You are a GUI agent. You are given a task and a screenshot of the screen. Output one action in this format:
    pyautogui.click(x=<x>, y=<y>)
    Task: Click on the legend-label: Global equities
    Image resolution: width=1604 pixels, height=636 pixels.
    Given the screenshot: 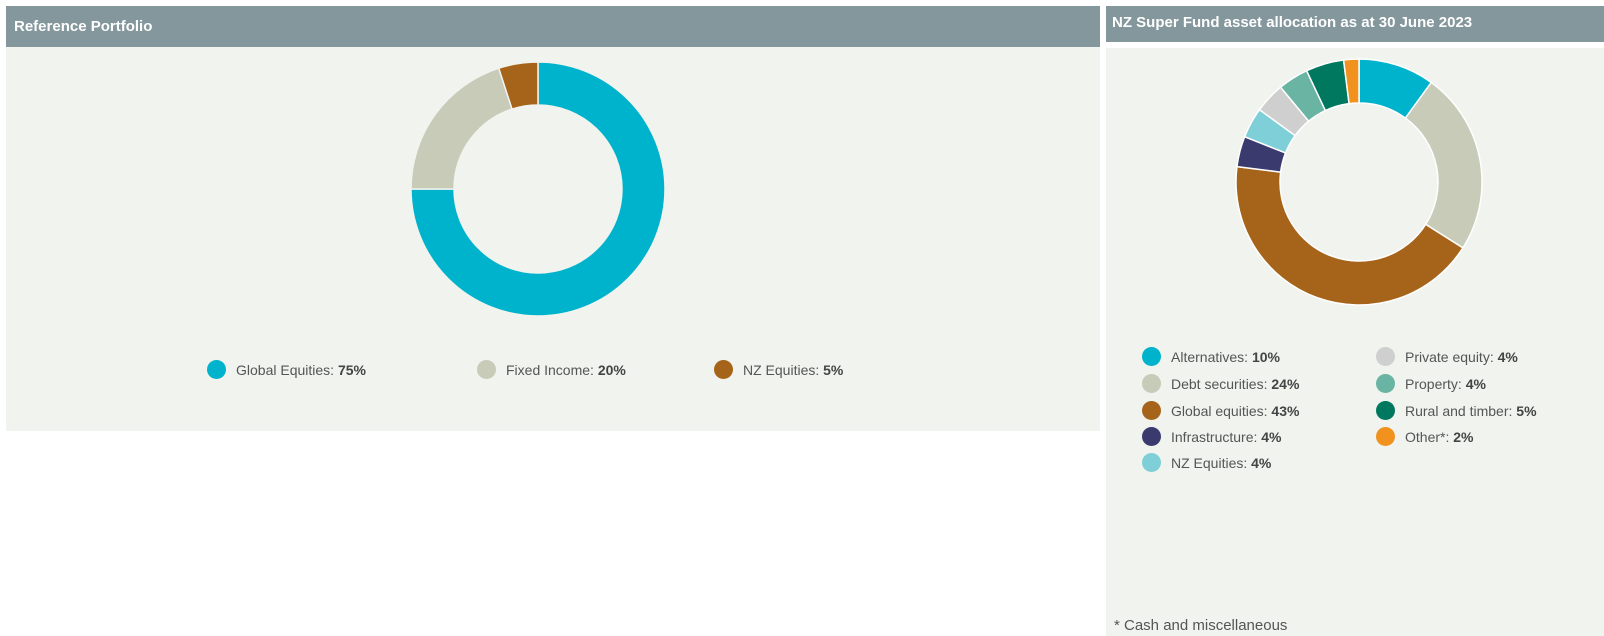 What is the action you would take?
    pyautogui.click(x=1217, y=411)
    